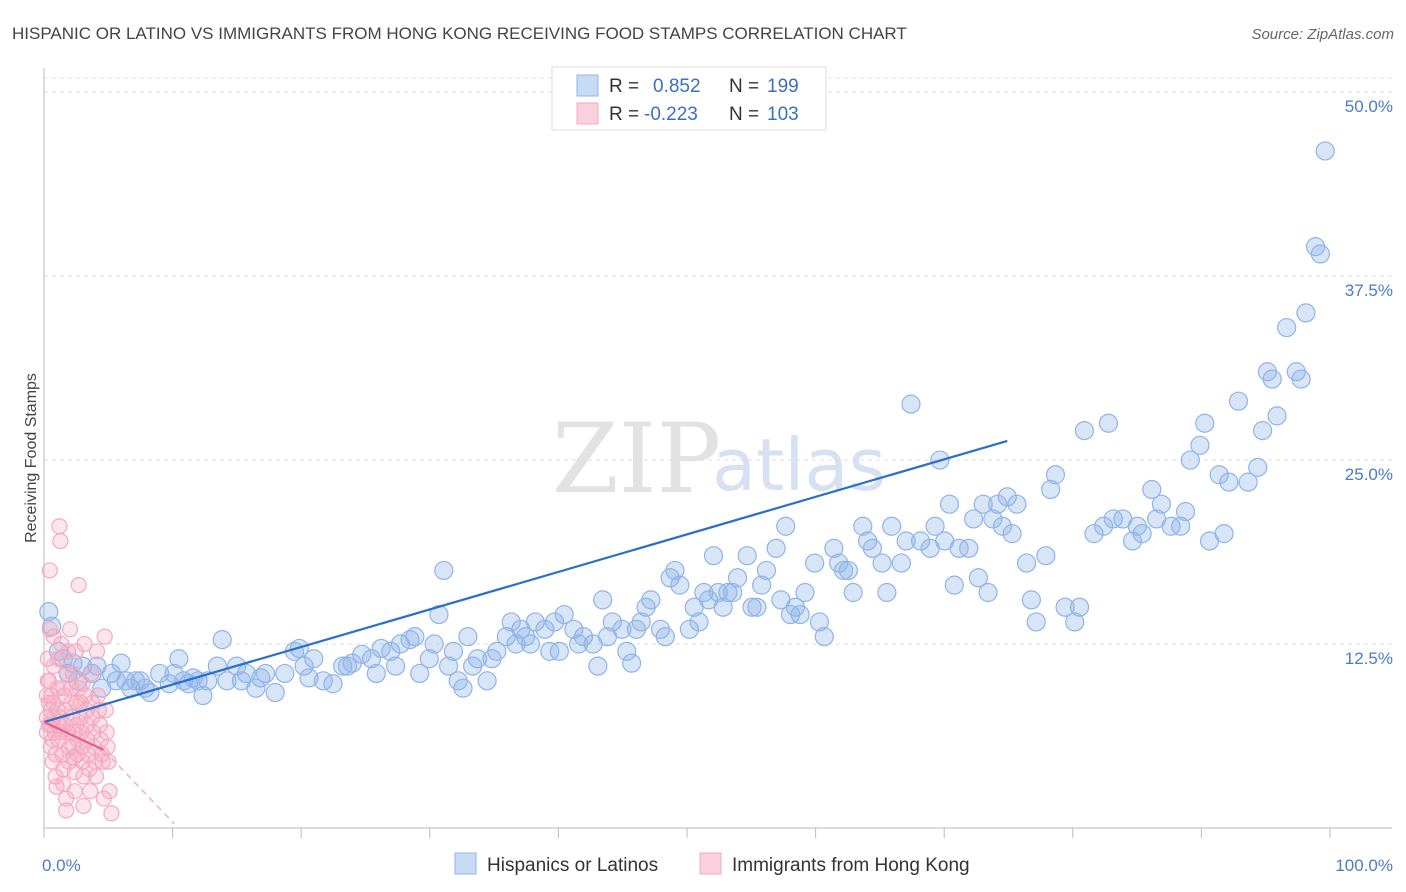 The width and height of the screenshot is (1406, 892). I want to click on watermark-zip: ZIP, so click(636, 459).